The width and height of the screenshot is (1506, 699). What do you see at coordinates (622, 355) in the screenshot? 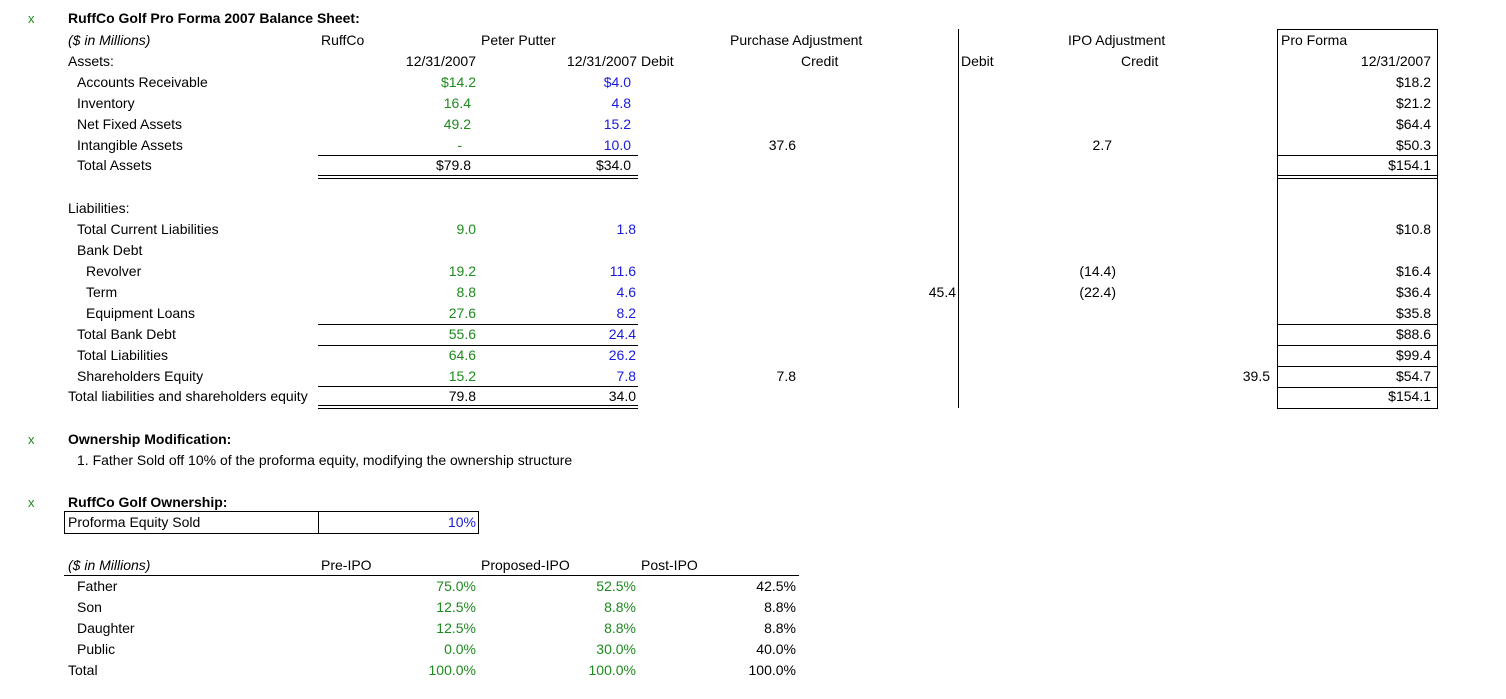
I see `peter-putter-value: 26.2` at bounding box center [622, 355].